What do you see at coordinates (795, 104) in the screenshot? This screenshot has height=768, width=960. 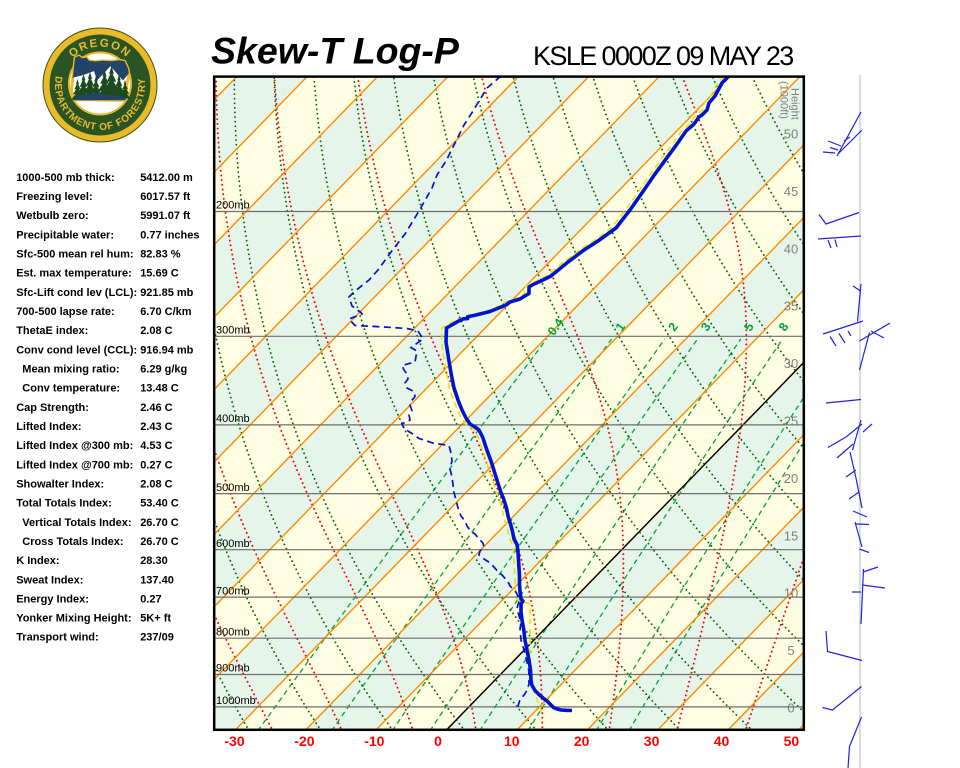 I see `svg-text: Height` at bounding box center [795, 104].